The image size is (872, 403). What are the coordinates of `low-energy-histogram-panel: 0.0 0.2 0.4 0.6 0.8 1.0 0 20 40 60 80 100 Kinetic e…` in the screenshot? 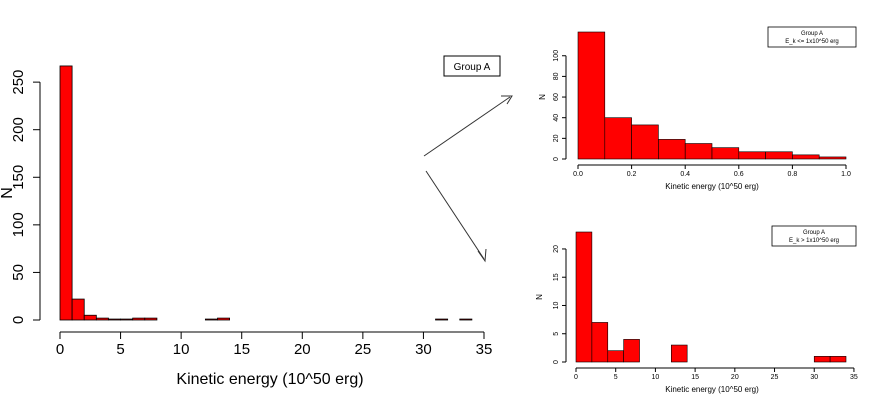 It's located at (697, 108).